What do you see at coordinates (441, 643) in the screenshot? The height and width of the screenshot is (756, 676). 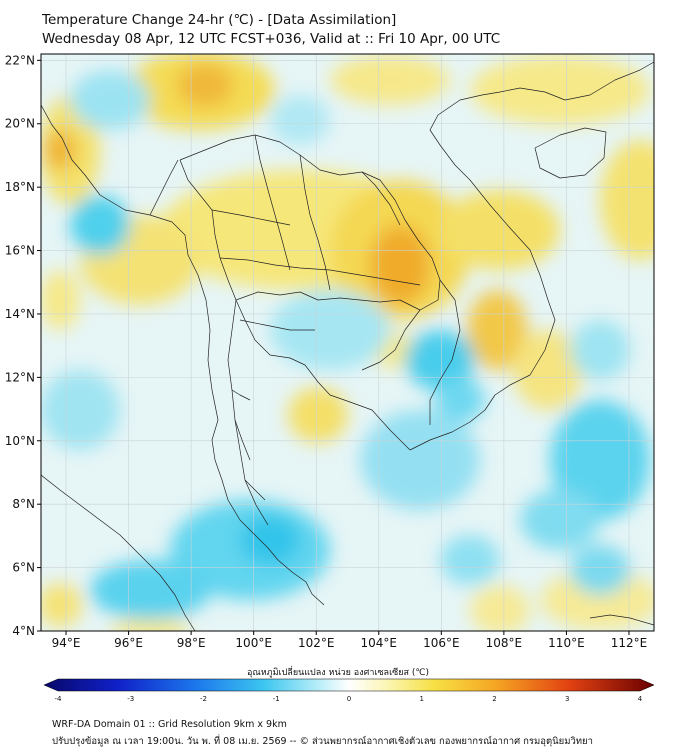 I see `lon-tick-label: 106°E` at bounding box center [441, 643].